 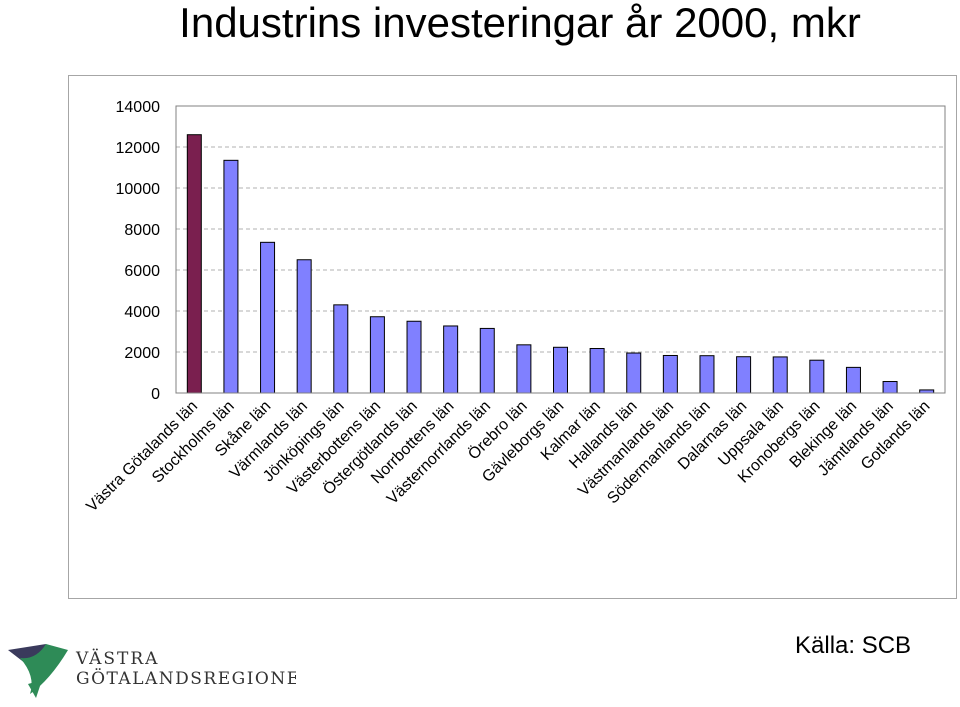 I want to click on vastra-gotalandsregionen-logo: VÄSTRA GÖTALANDSREGIONEN, so click(x=152, y=671).